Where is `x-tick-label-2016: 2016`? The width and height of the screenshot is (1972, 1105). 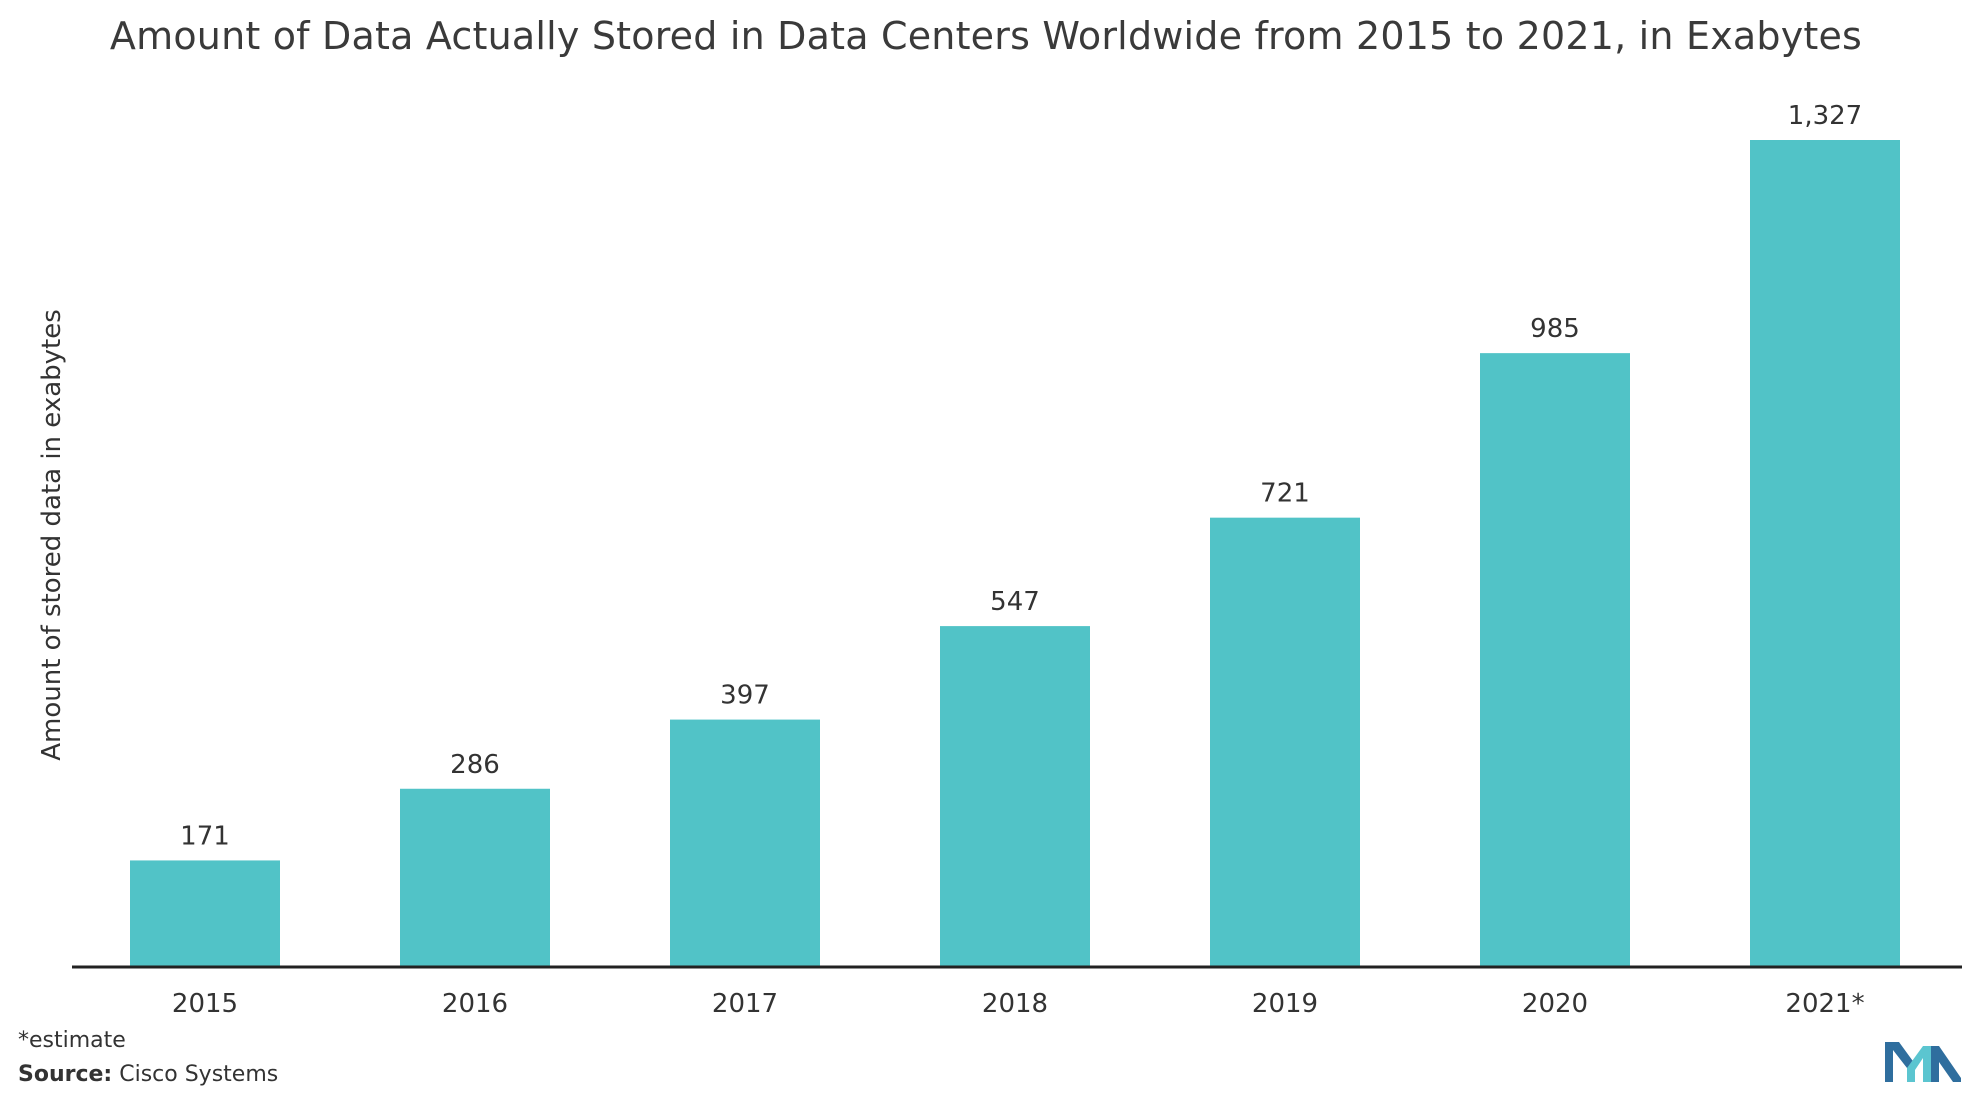
x-tick-label-2016: 2016 is located at coordinates (475, 1004).